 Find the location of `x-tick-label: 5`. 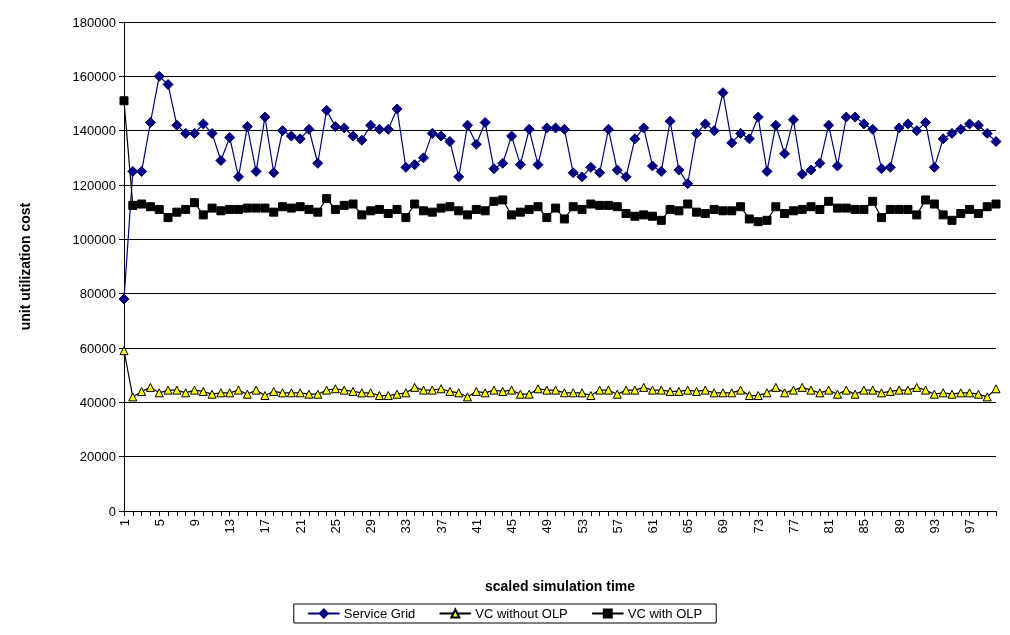

x-tick-label: 5 is located at coordinates (159, 523).